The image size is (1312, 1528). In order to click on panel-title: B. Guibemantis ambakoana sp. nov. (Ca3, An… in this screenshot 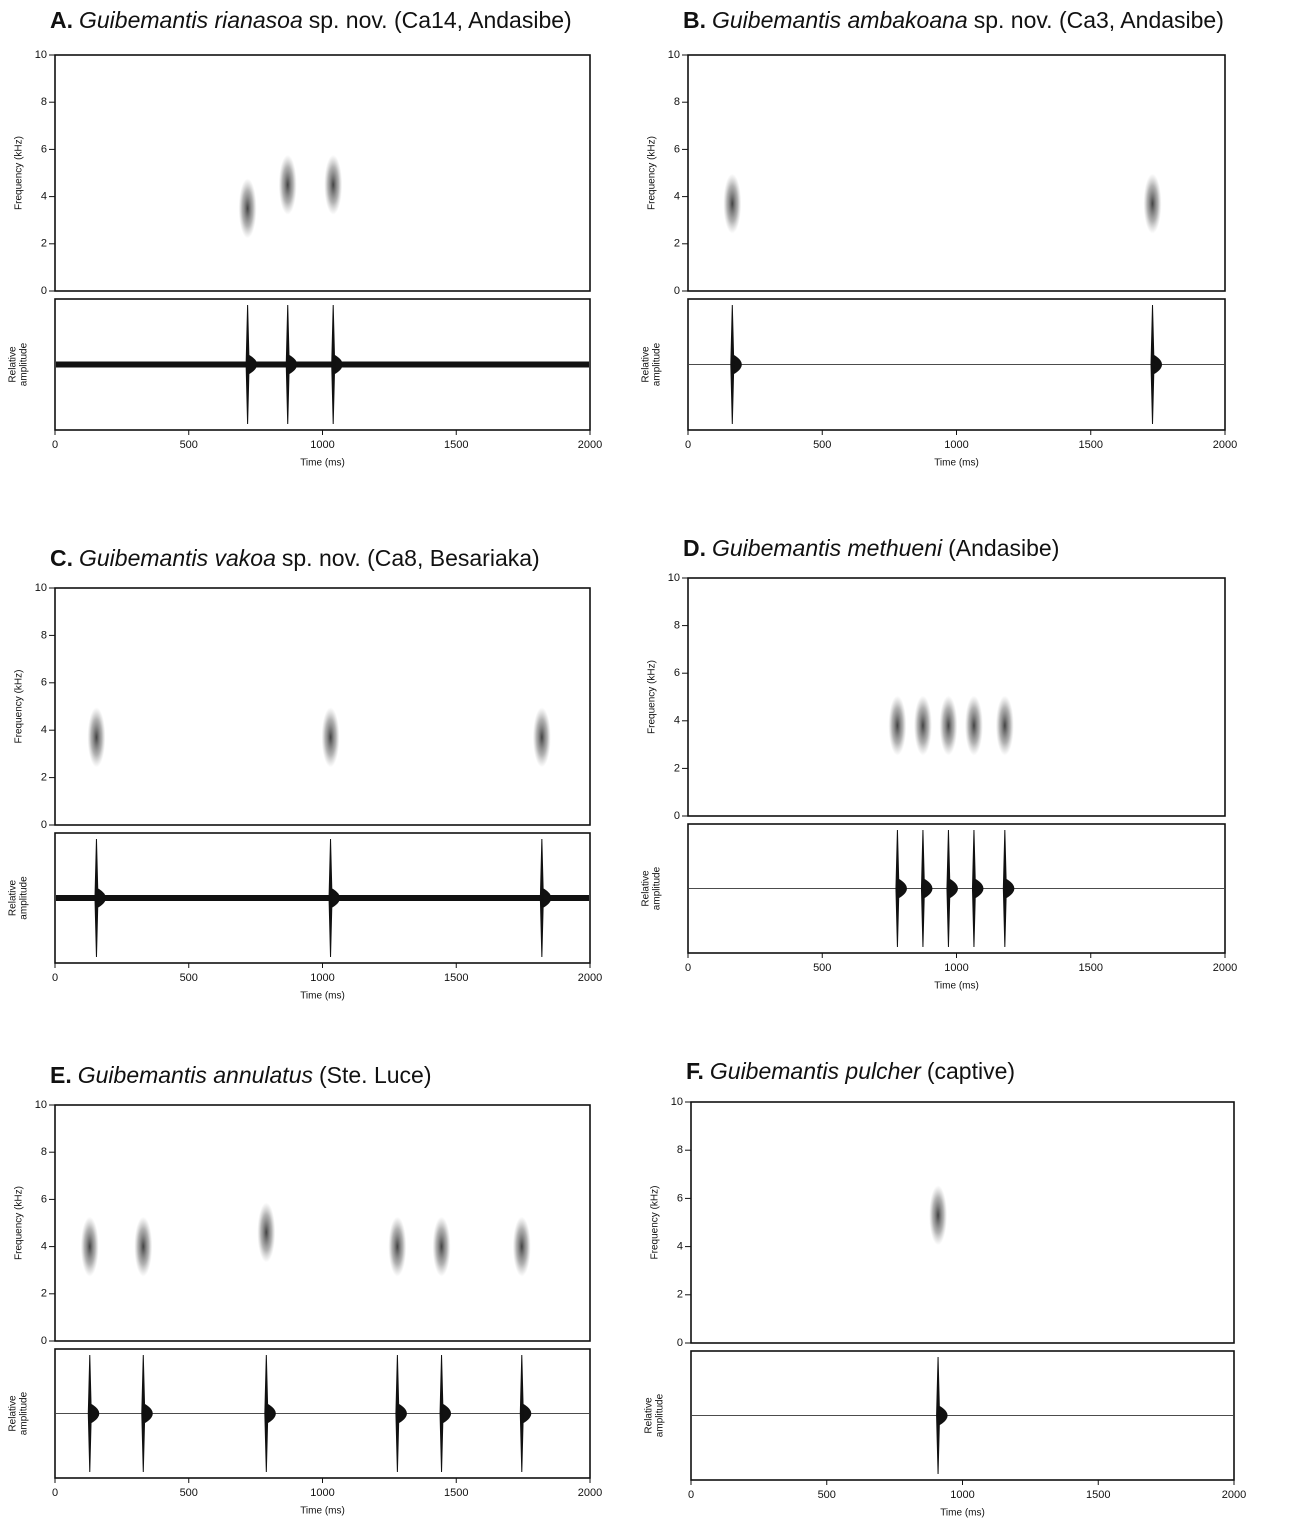, I will do `click(953, 20)`.